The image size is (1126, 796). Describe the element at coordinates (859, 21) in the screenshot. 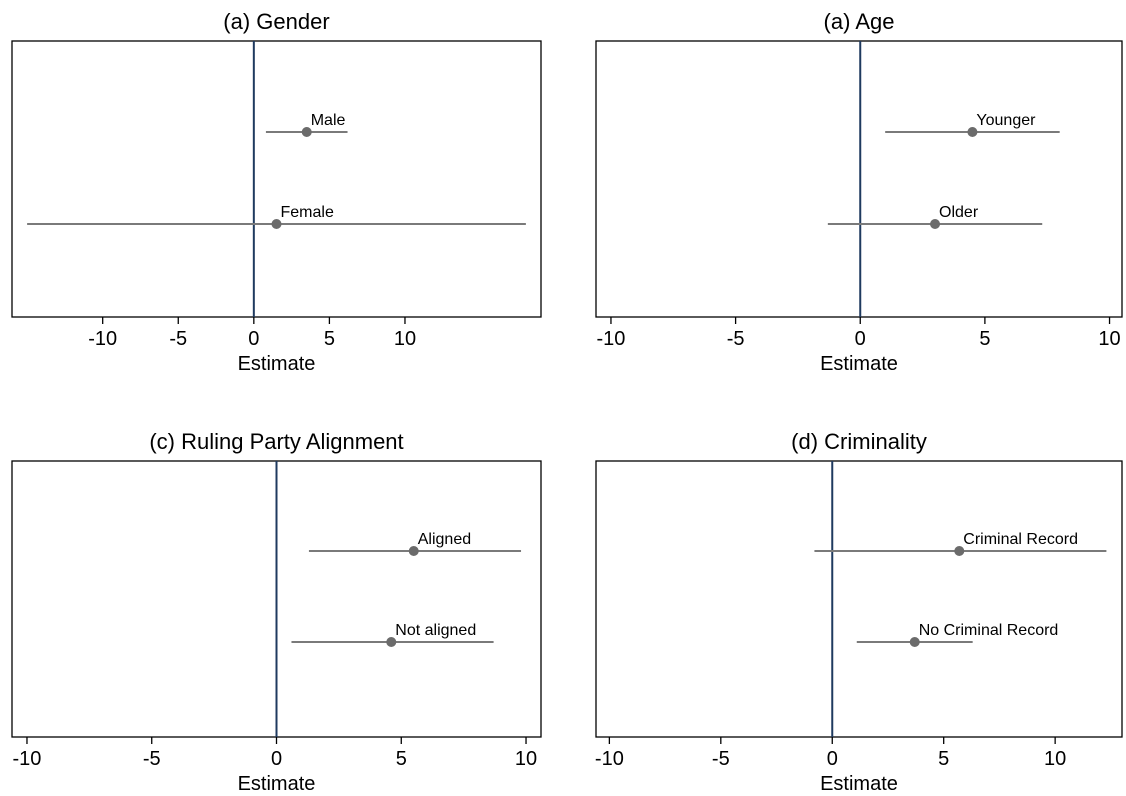

I see `chart-title: (a) Age` at that location.